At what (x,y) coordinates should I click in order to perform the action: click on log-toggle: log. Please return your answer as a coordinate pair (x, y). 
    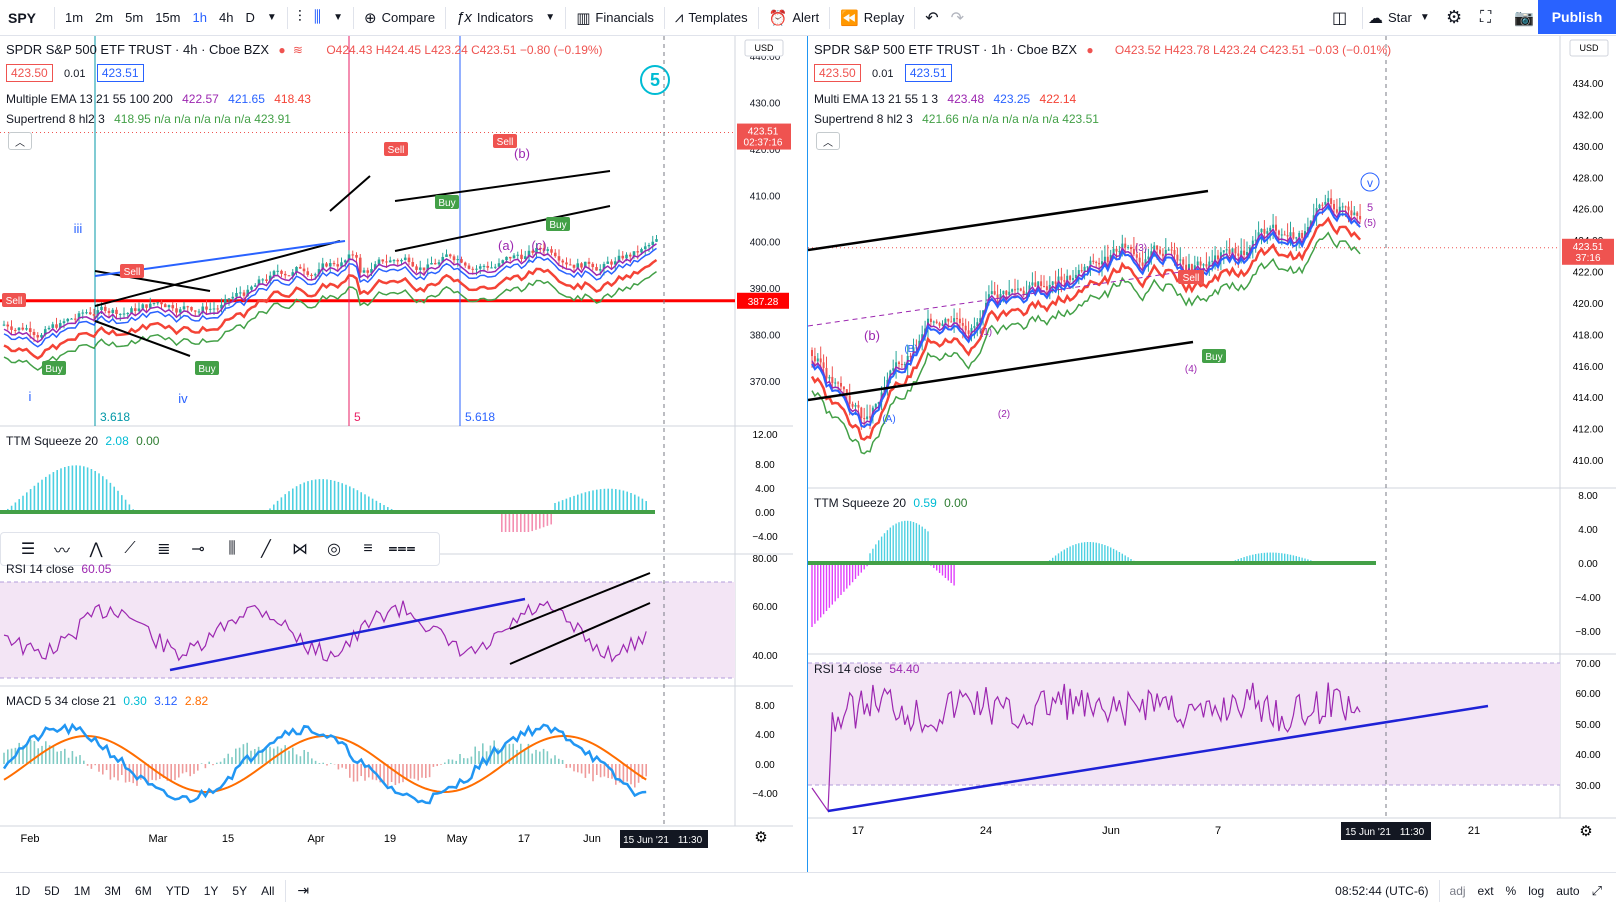
    Looking at the image, I should click on (1536, 891).